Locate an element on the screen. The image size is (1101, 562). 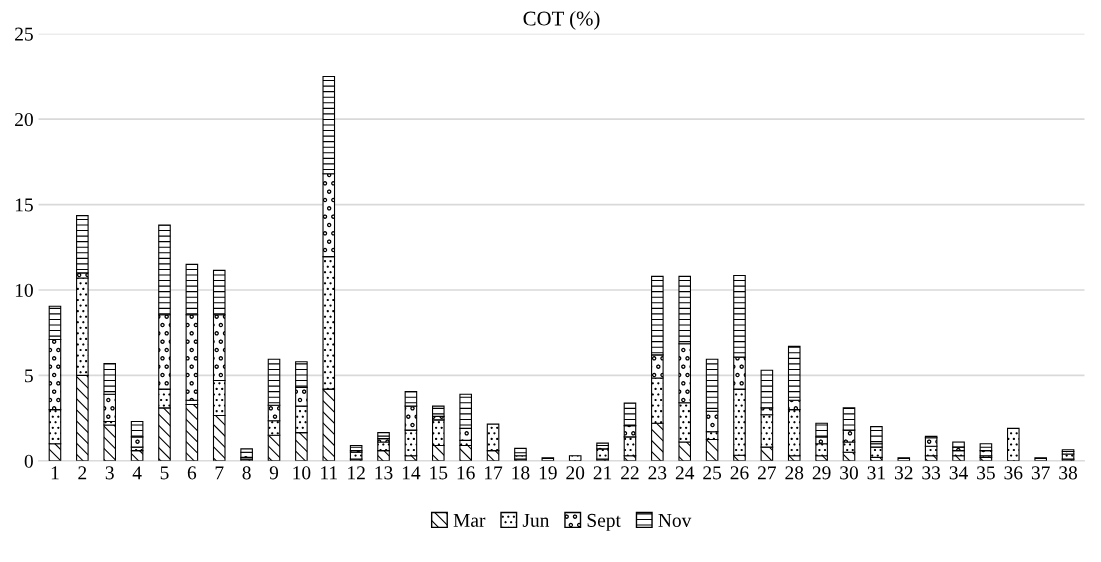
x-tick-label: 3 is located at coordinates (109, 473).